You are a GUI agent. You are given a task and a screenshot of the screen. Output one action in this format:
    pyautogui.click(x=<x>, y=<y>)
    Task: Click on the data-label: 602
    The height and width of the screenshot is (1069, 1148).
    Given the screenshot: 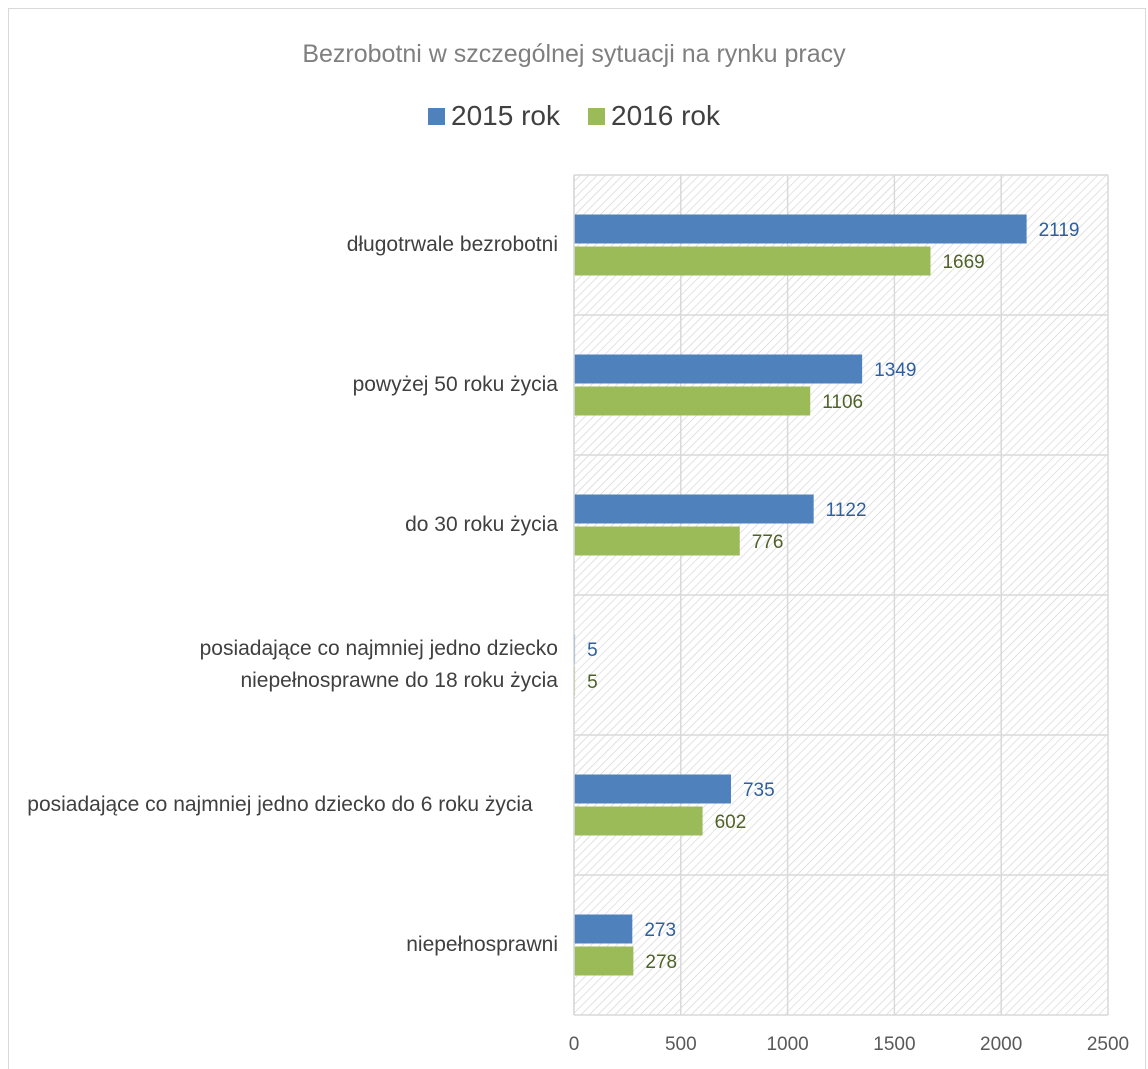 What is the action you would take?
    pyautogui.click(x=731, y=822)
    